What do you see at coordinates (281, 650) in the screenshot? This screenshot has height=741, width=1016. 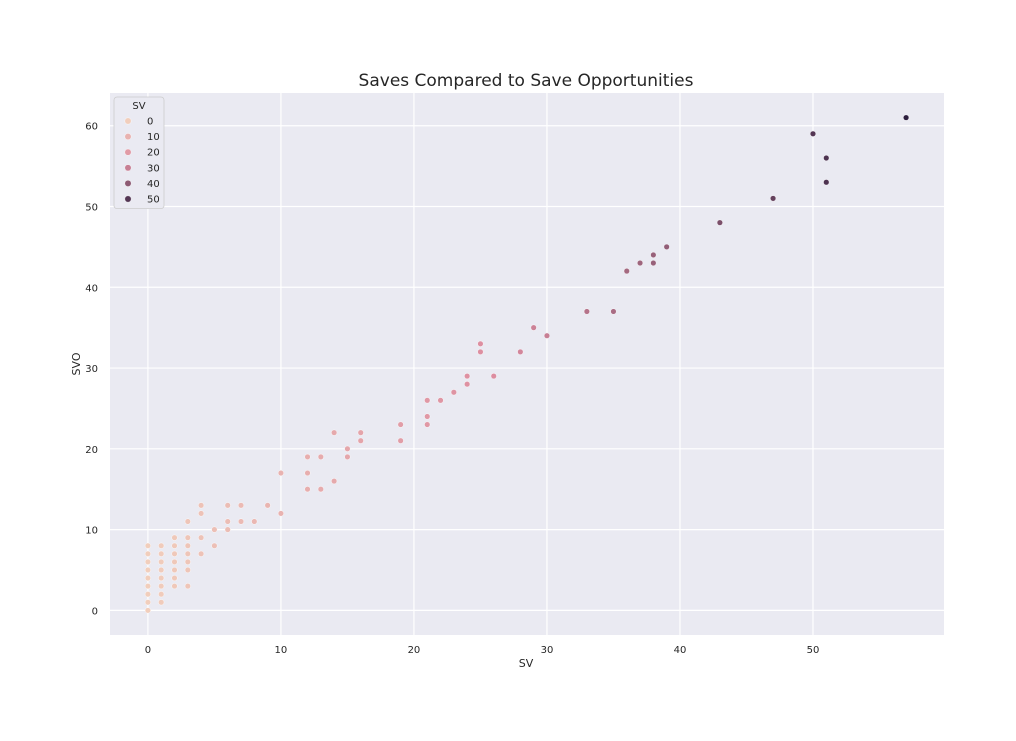 I see `x-tick-label: 10` at bounding box center [281, 650].